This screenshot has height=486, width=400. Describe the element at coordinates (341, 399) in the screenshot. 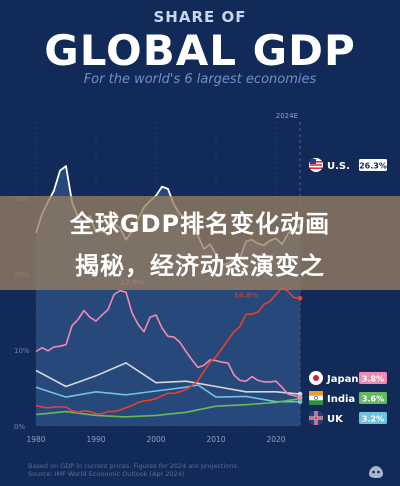

I see `india-name-label: India` at that location.